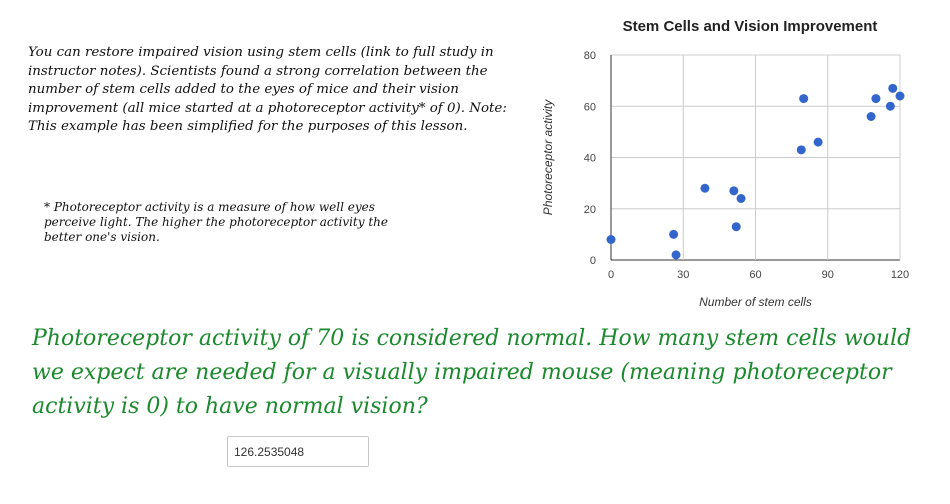 Image resolution: width=950 pixels, height=504 pixels. Describe the element at coordinates (590, 210) in the screenshot. I see `y-tick-label: 20` at that location.